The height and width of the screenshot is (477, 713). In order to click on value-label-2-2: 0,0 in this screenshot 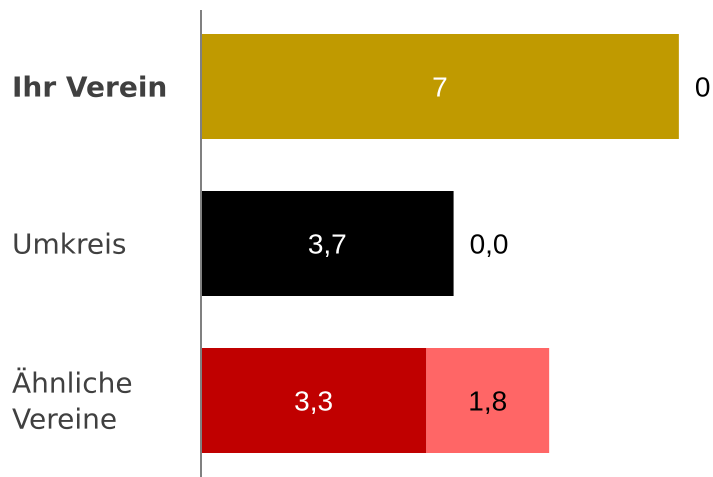, I will do `click(489, 244)`.